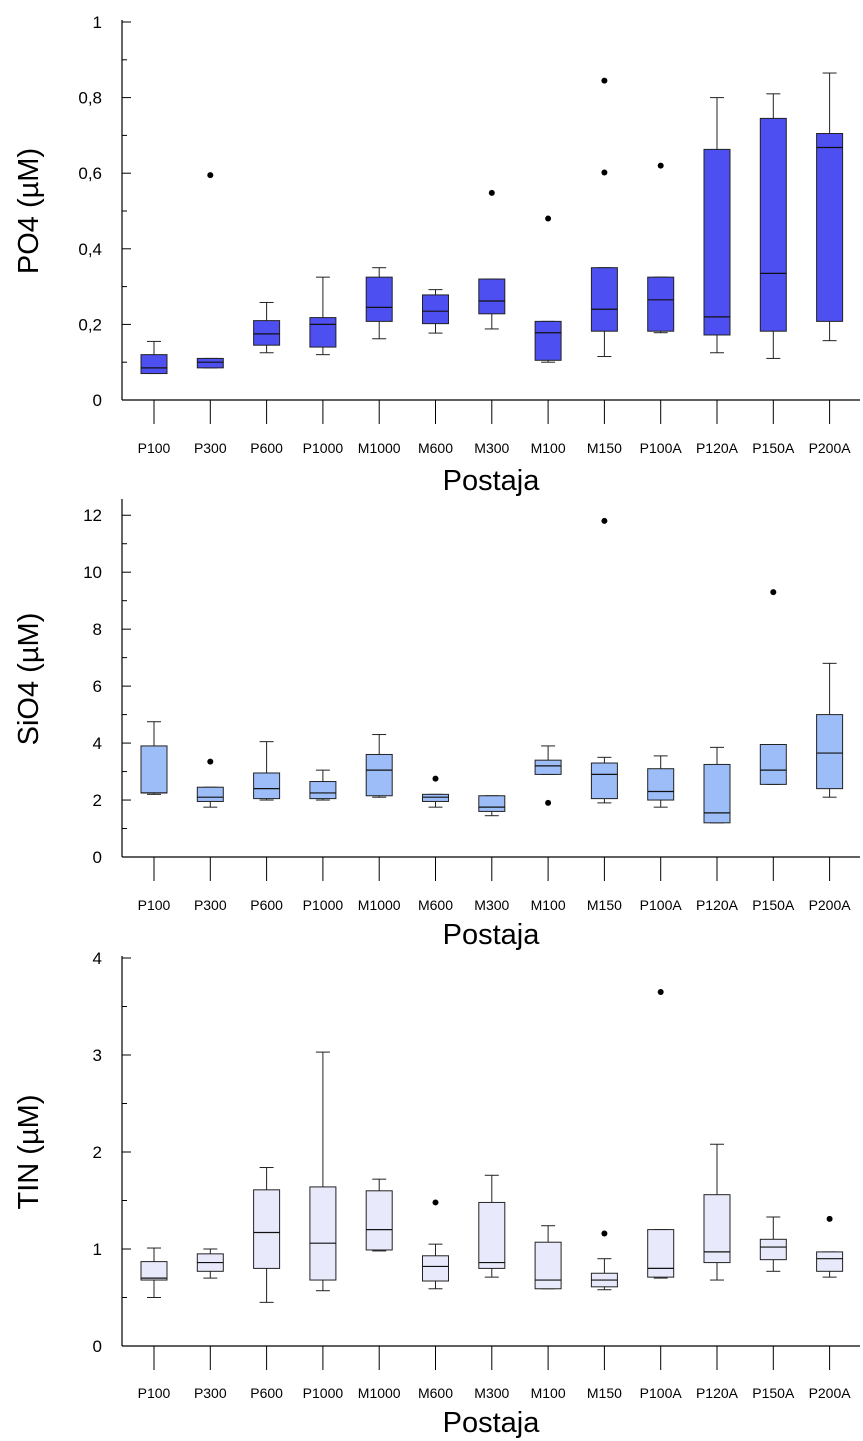 This screenshot has height=1441, width=863. Describe the element at coordinates (491, 905) in the screenshot. I see `chart-2-x-tick-label: M300` at that location.